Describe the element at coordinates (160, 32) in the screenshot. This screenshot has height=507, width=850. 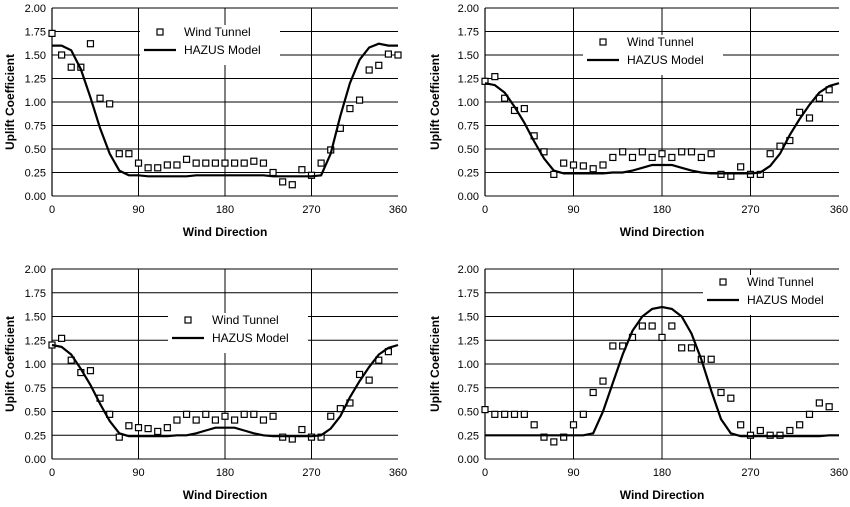
I see `legend-swatch-marker` at that location.